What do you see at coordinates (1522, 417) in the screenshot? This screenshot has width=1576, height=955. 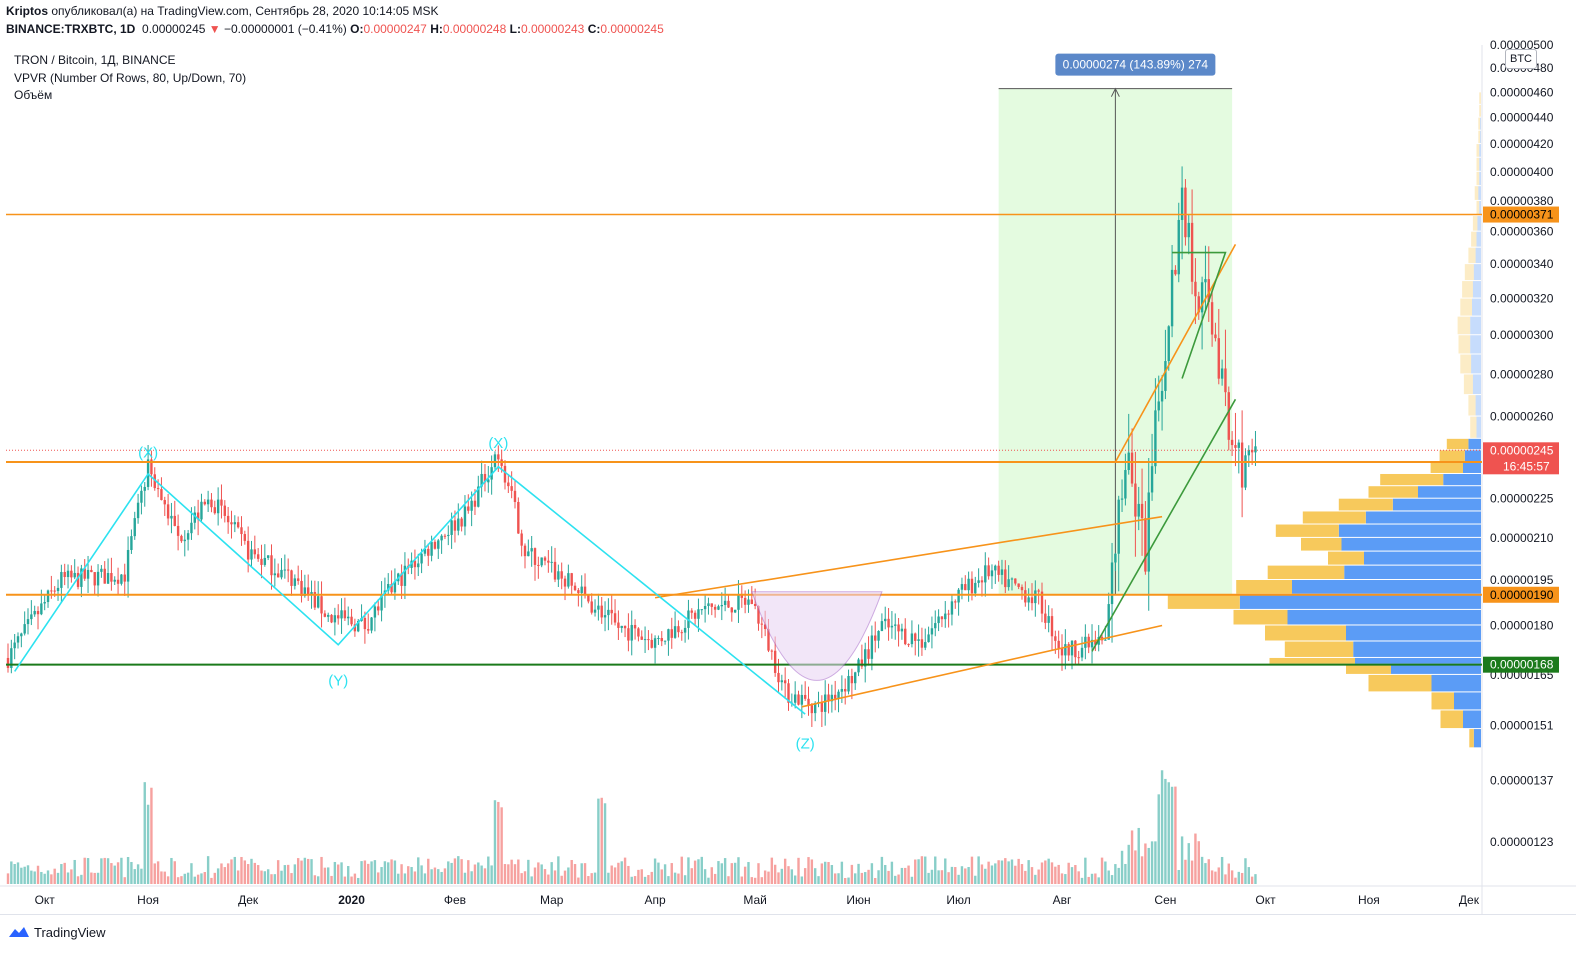 I see `price-tick-label: 0.00000260` at bounding box center [1522, 417].